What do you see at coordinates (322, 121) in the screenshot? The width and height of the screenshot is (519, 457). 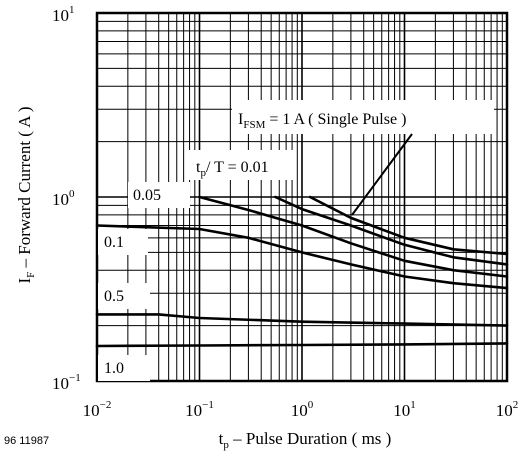 I see `ifsm-label: IFSM = 1 A ( Single Pulse )` at bounding box center [322, 121].